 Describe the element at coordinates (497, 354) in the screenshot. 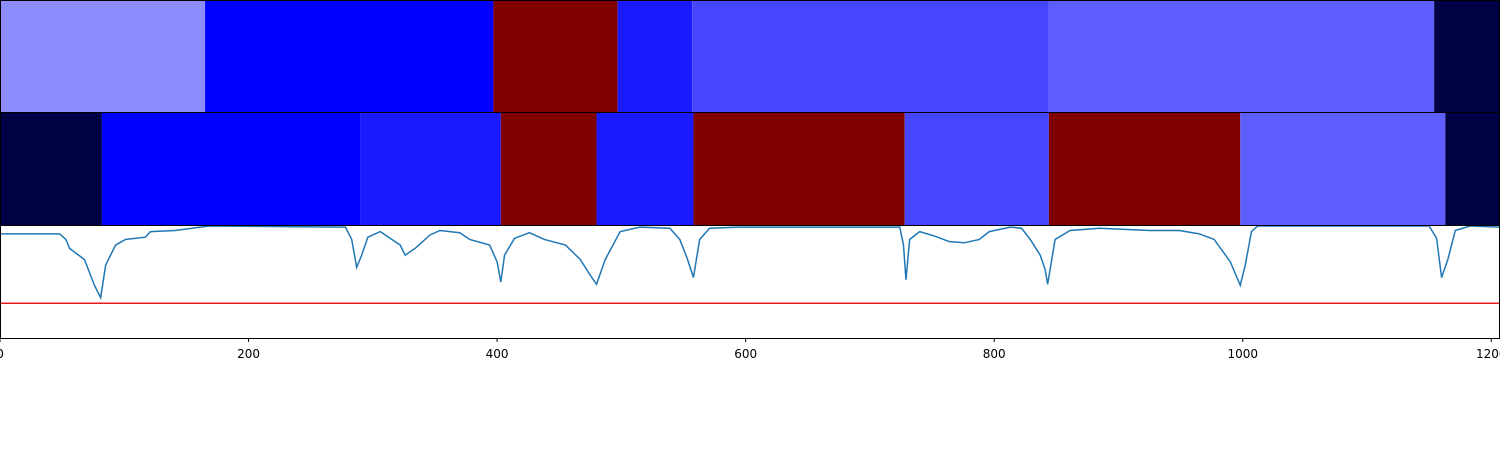

I see `x-tick-label: 400` at that location.